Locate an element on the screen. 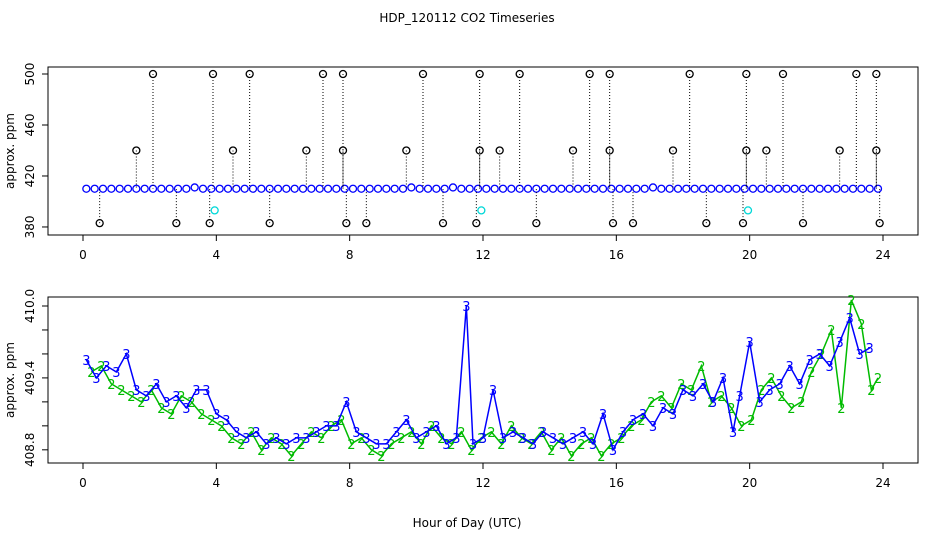 The image size is (936, 540). y-tick-label: 410.0 is located at coordinates (30, 306).